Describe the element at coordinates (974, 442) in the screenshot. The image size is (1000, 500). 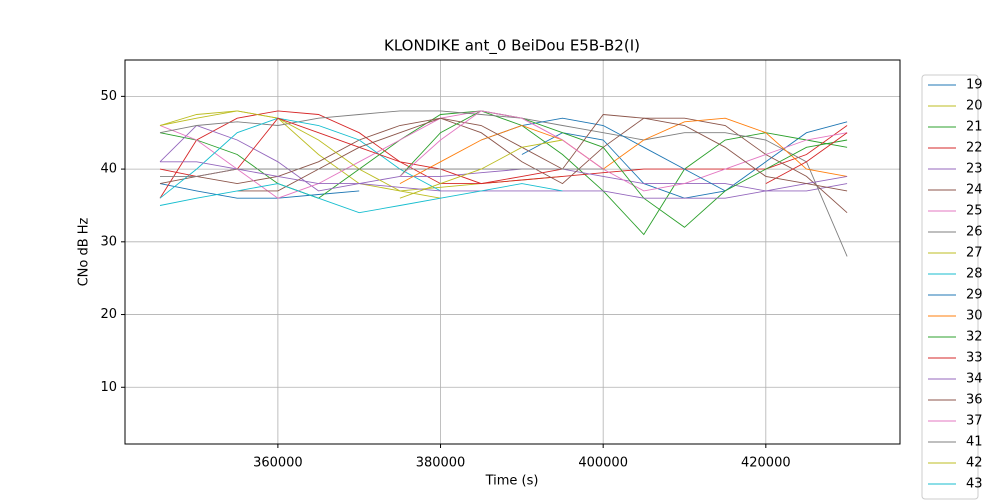
I see `legend-label: 41` at that location.